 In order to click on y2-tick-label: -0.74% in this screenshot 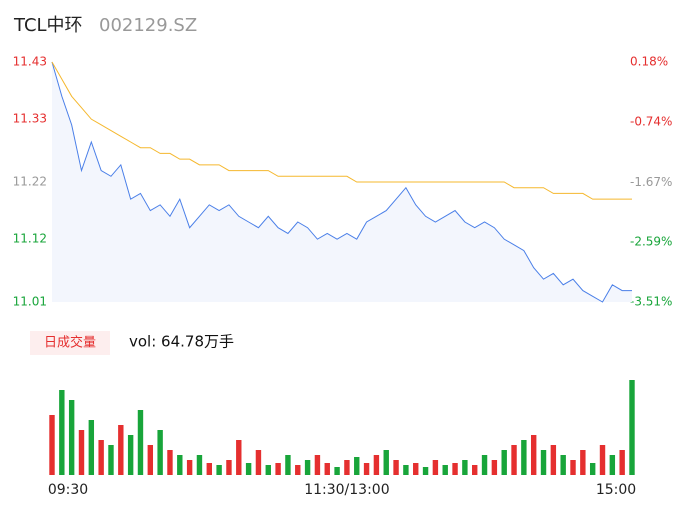, I will do `click(651, 121)`.